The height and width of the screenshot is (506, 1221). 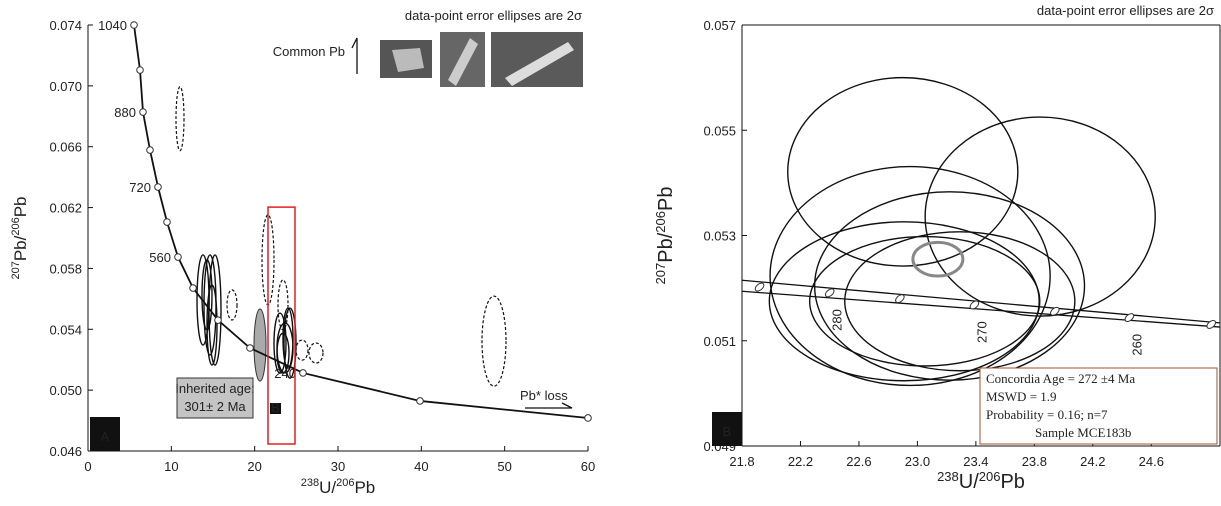 I want to click on y-tick-label: 0.053, so click(x=719, y=236).